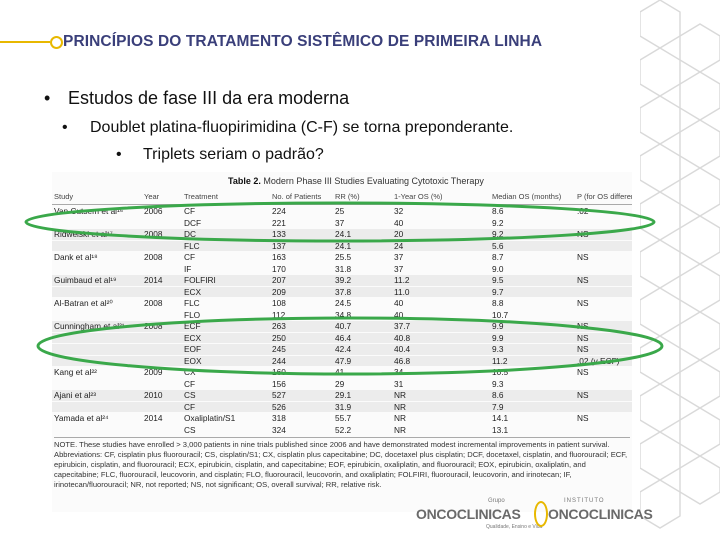 This screenshot has height=540, width=720. What do you see at coordinates (498, 268) in the screenshot?
I see `table-cell: 9.0` at bounding box center [498, 268].